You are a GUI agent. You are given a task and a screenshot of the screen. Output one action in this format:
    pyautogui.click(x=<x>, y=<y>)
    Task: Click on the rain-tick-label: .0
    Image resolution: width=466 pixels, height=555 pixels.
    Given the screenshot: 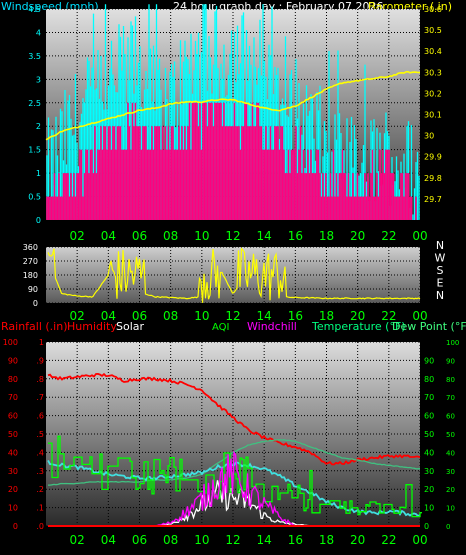 What is the action you would take?
    pyautogui.click(x=40, y=526)
    